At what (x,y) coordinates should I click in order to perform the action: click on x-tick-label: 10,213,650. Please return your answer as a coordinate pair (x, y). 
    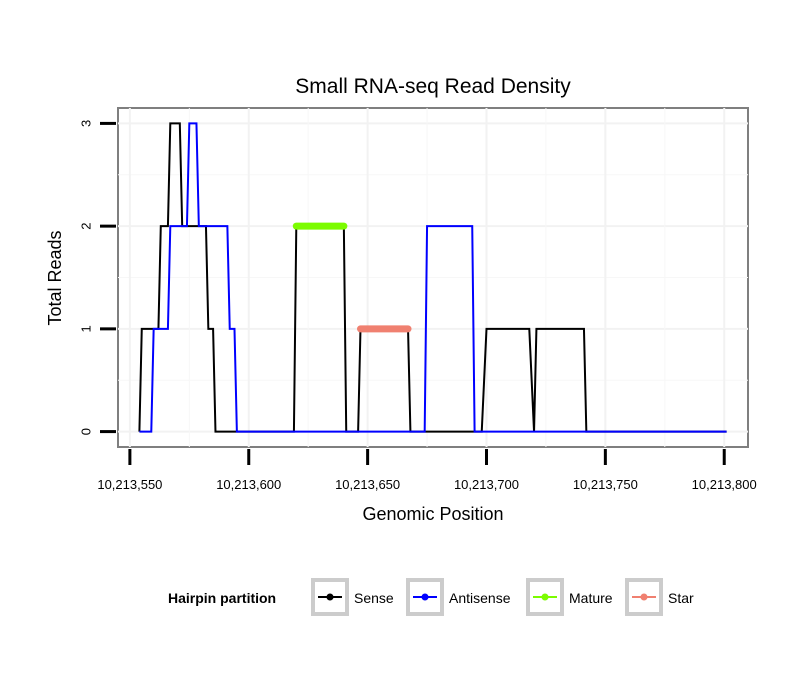
    Looking at the image, I should click on (367, 484).